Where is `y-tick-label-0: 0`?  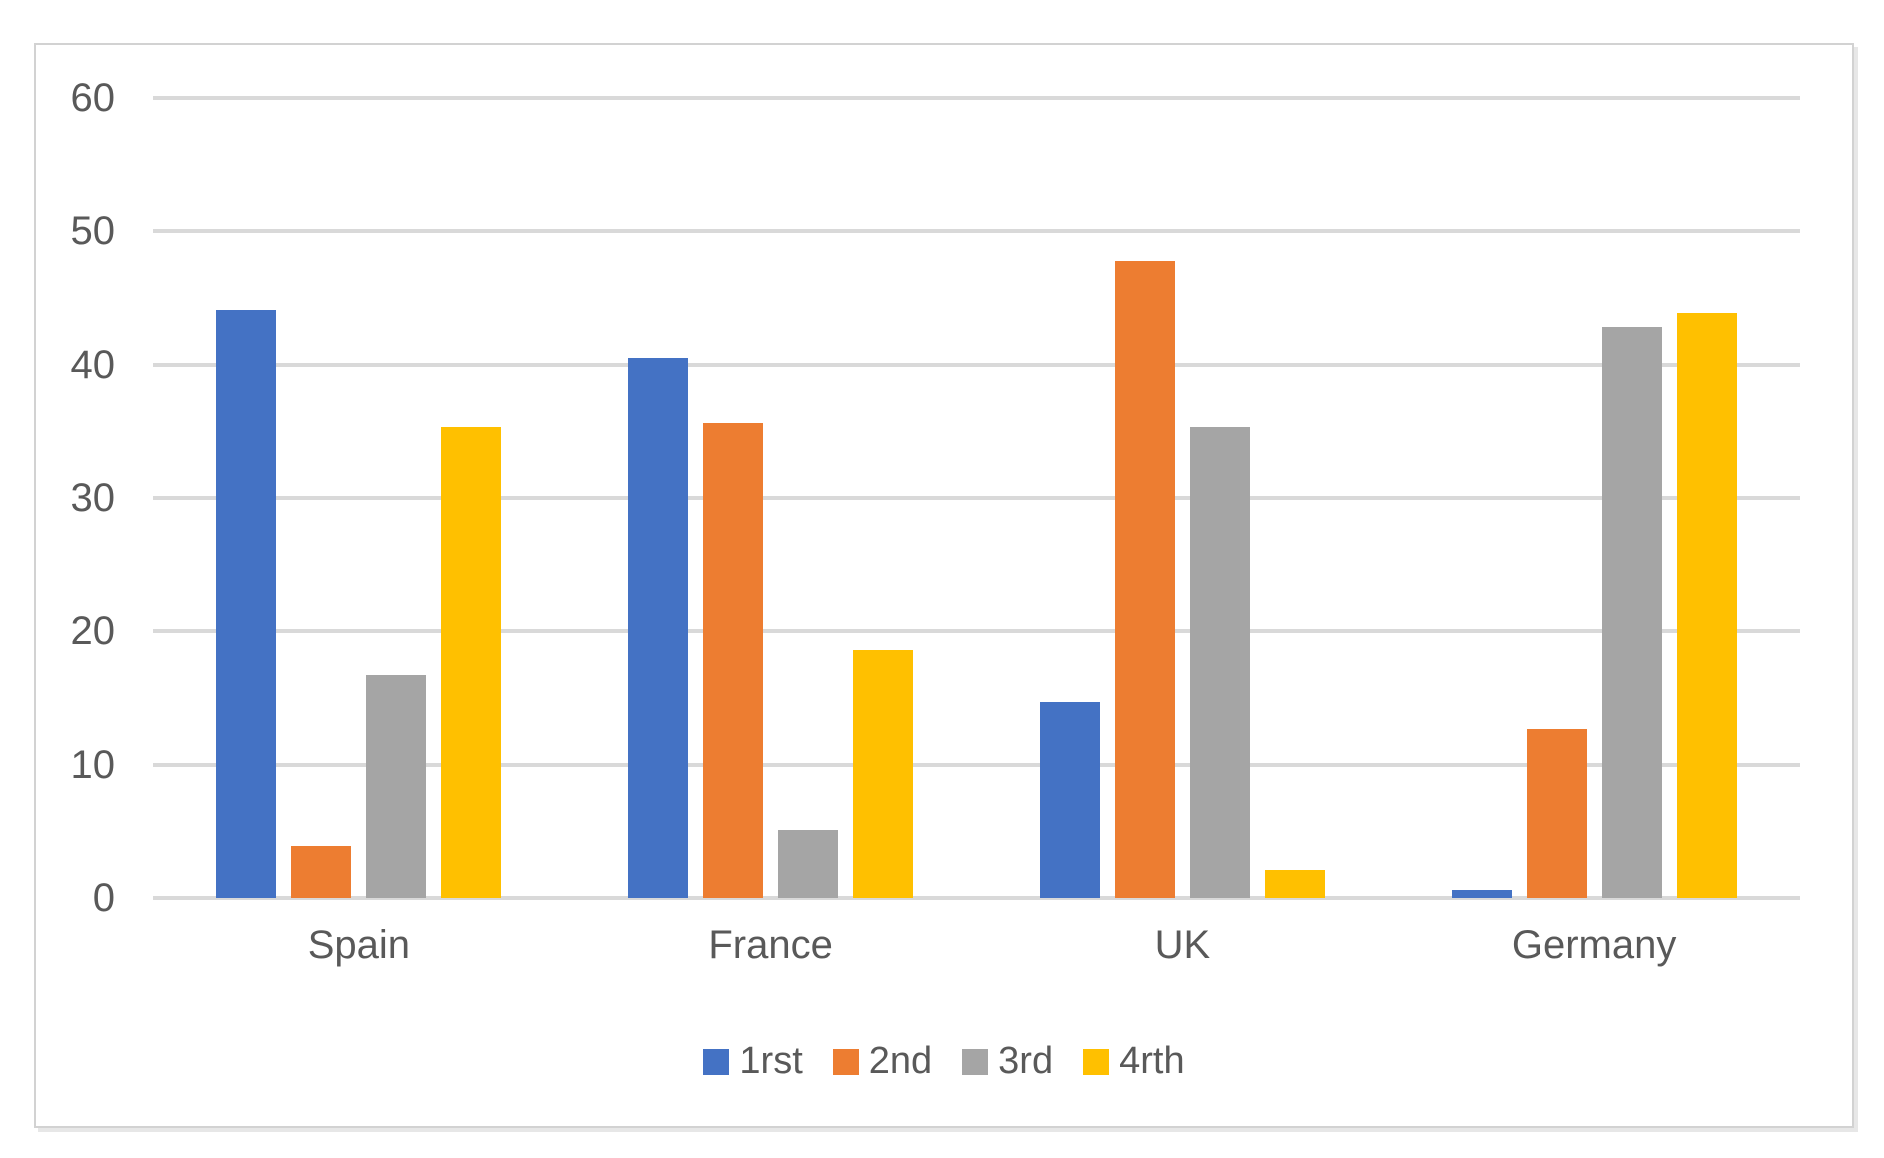 y-tick-label-0: 0 is located at coordinates (103, 898).